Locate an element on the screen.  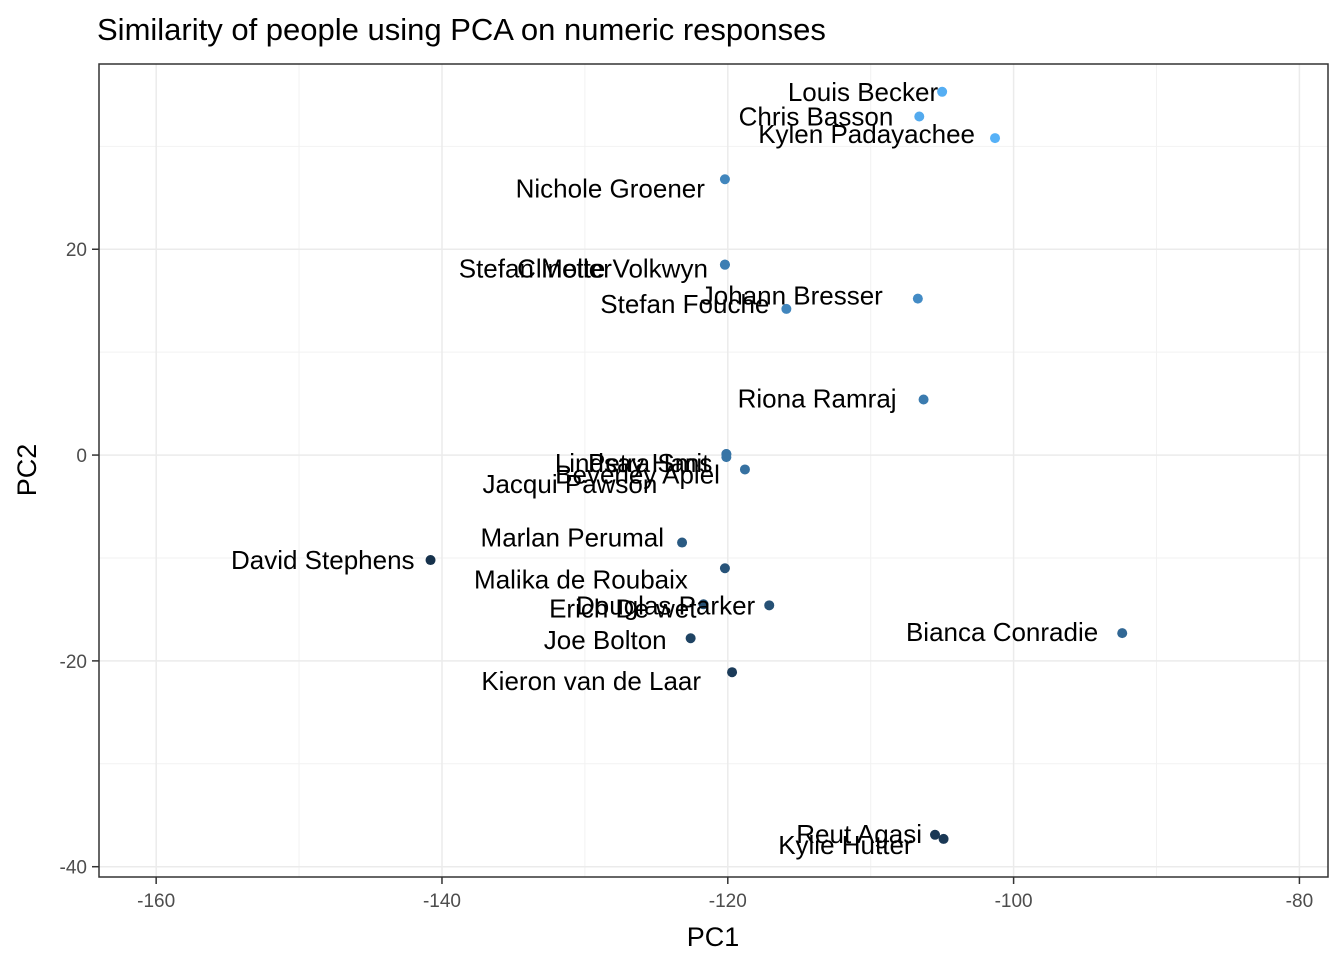
x-tick-label: -100 is located at coordinates (1014, 901).